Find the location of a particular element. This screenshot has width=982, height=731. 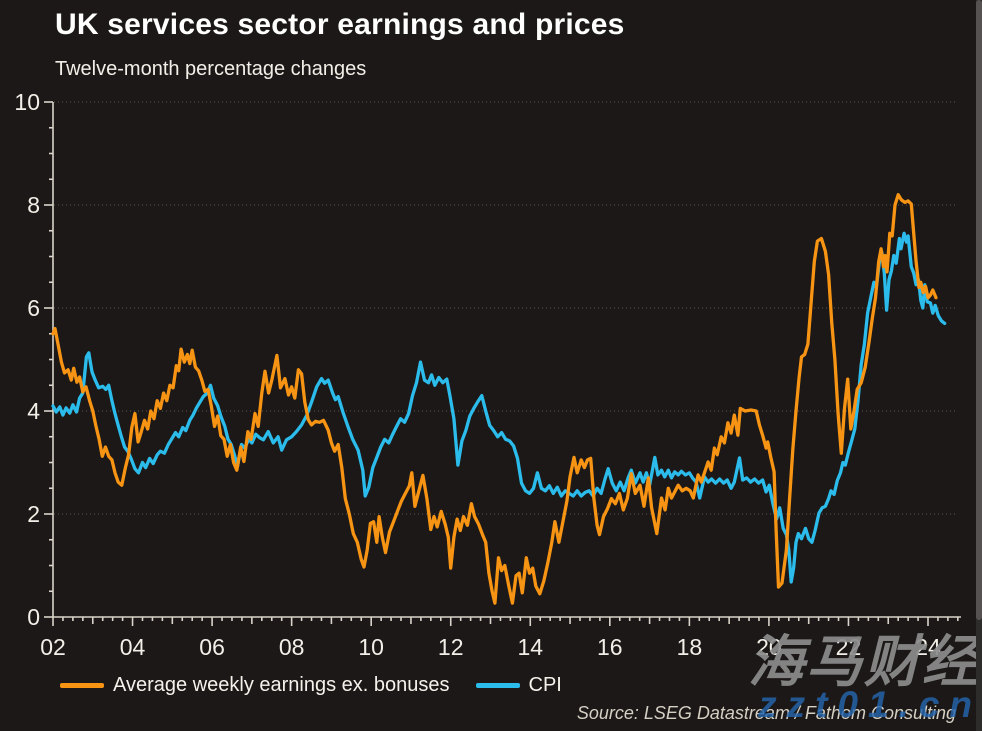

legend-item-earnings: Average weekly earnings ex. bonuses is located at coordinates (255, 685).